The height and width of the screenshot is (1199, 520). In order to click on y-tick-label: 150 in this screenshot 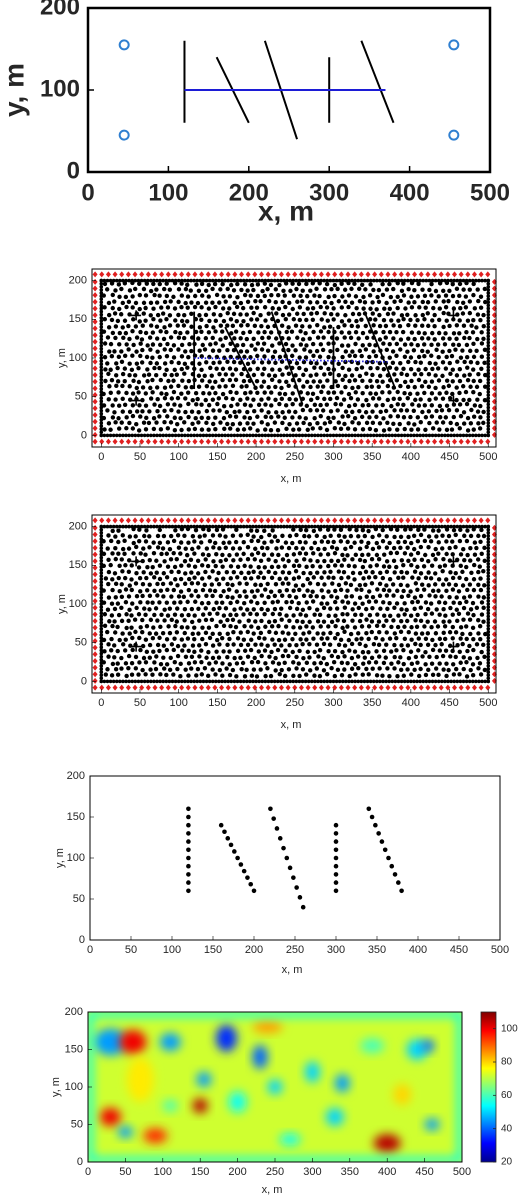, I will do `click(76, 817)`.